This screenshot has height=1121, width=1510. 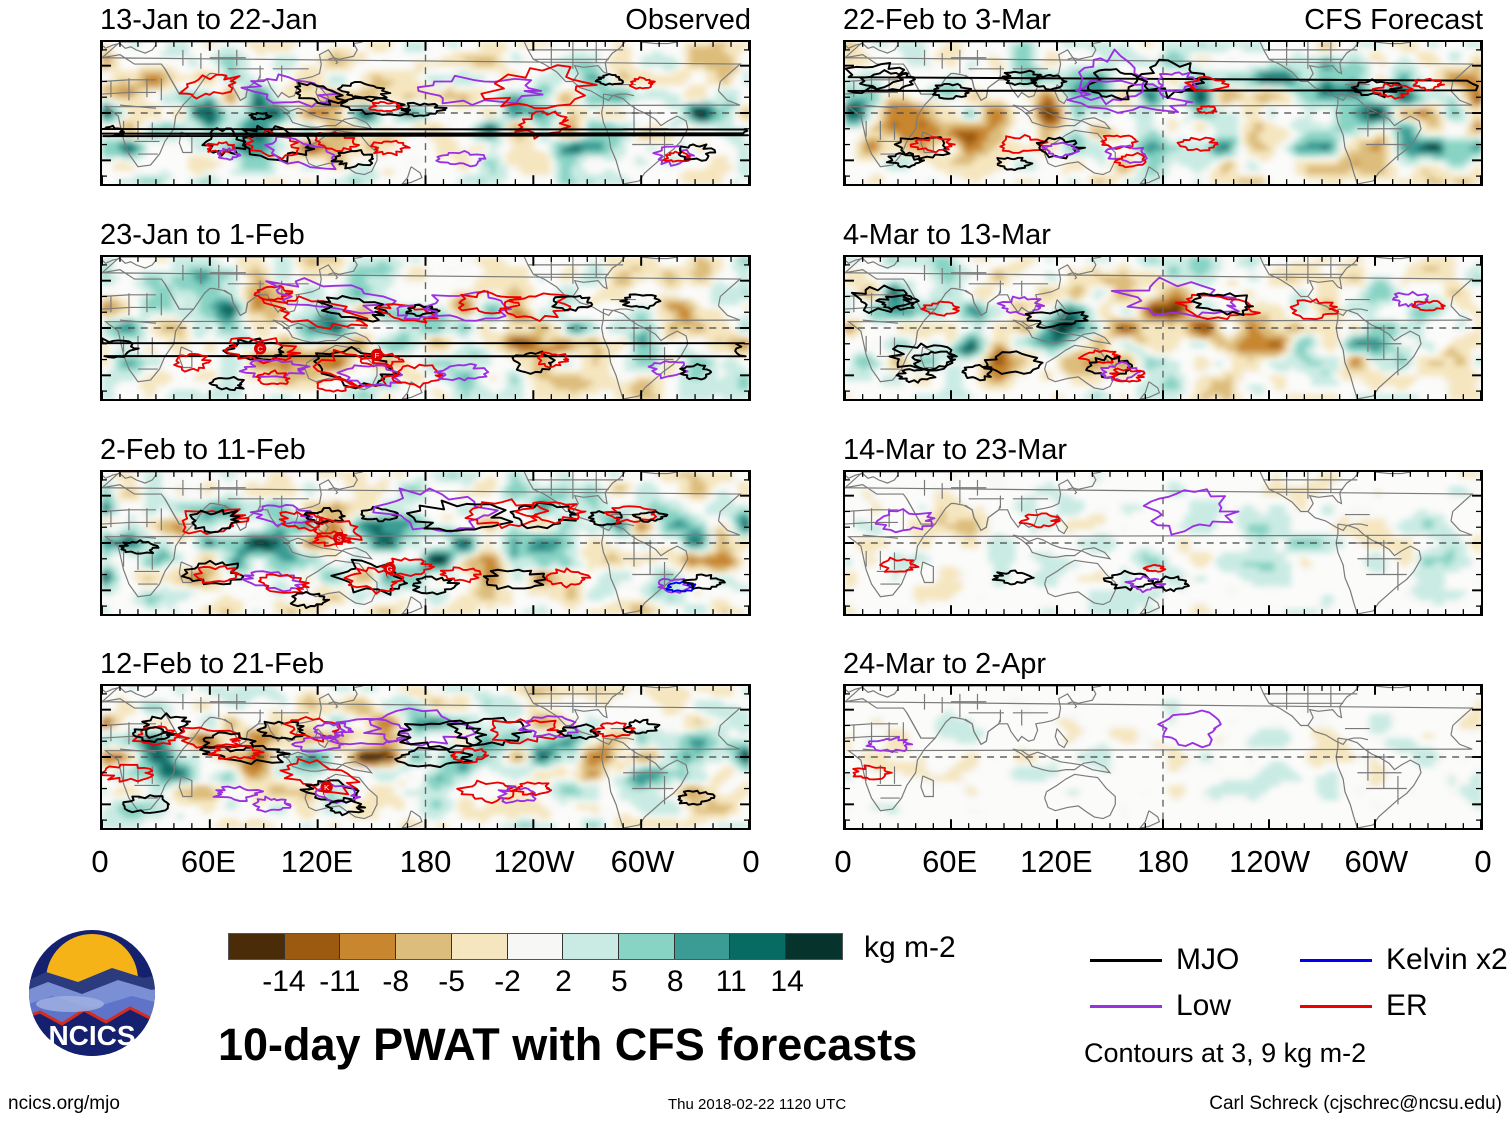 I want to click on legend-item-kelvin: Kelvin x2, so click(x=1404, y=960).